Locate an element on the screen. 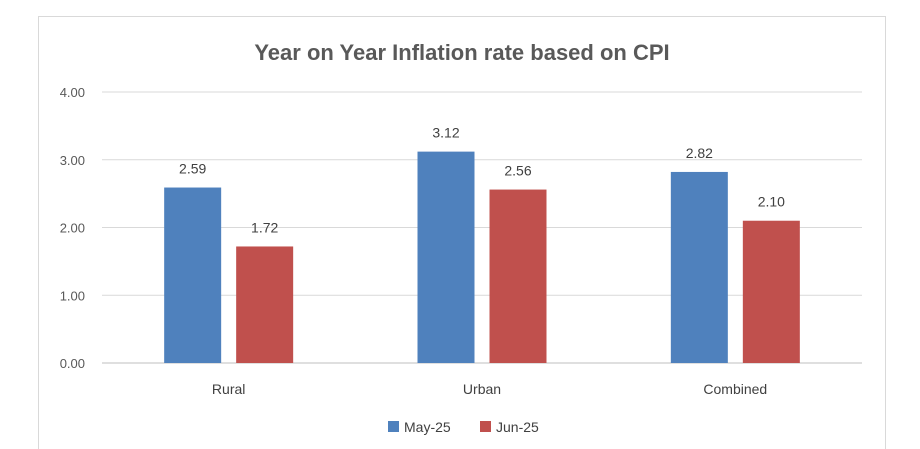 The height and width of the screenshot is (449, 920). legend-label: May-25 is located at coordinates (427, 427).